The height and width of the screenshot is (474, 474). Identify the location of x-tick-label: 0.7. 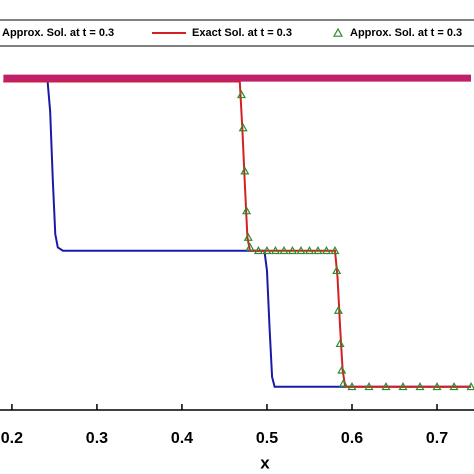
(437, 438).